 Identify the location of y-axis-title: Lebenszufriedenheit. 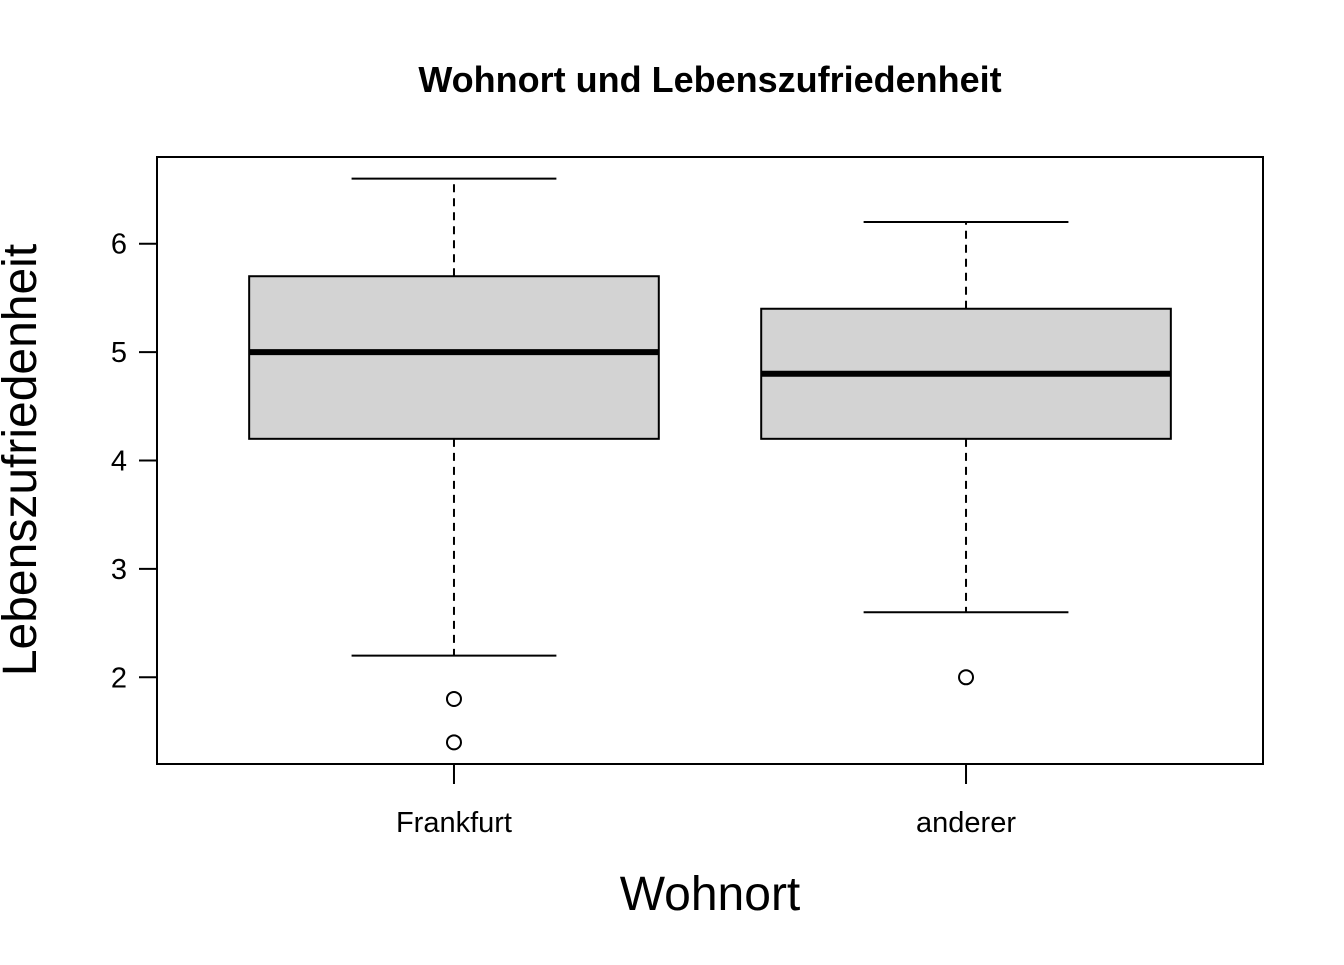
(23, 460).